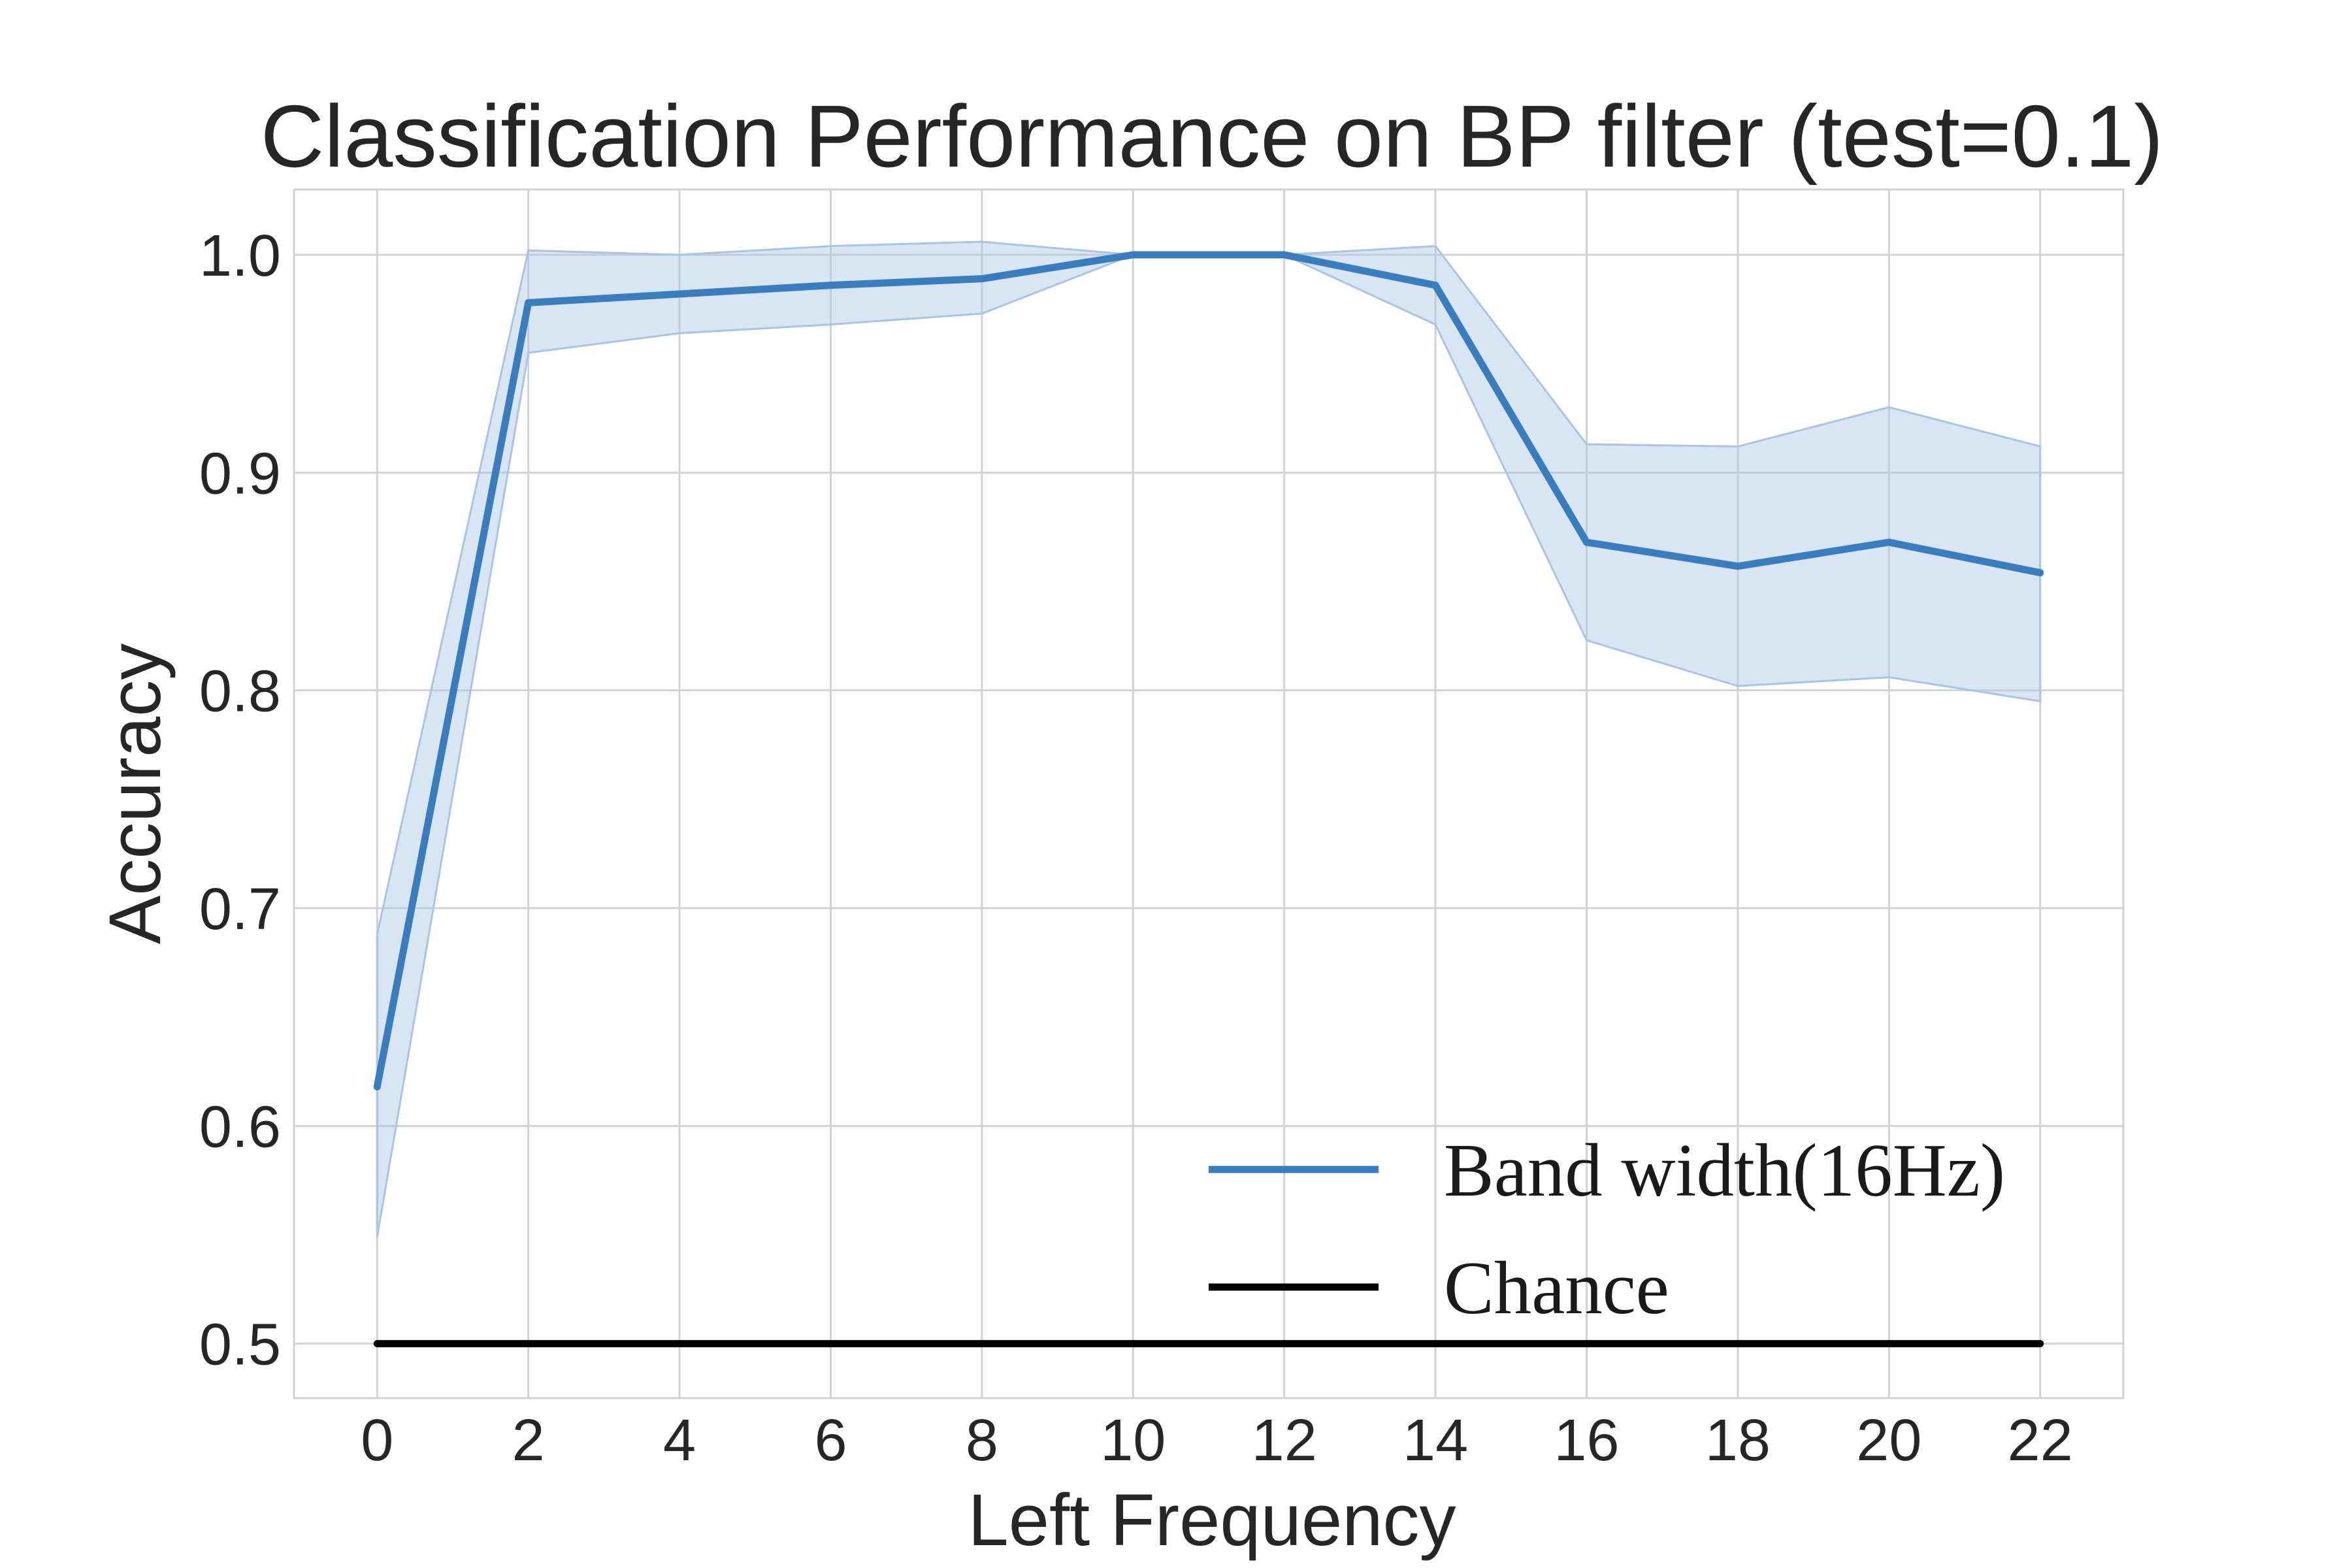  What do you see at coordinates (679, 1440) in the screenshot?
I see `x-tick-label: 4` at bounding box center [679, 1440].